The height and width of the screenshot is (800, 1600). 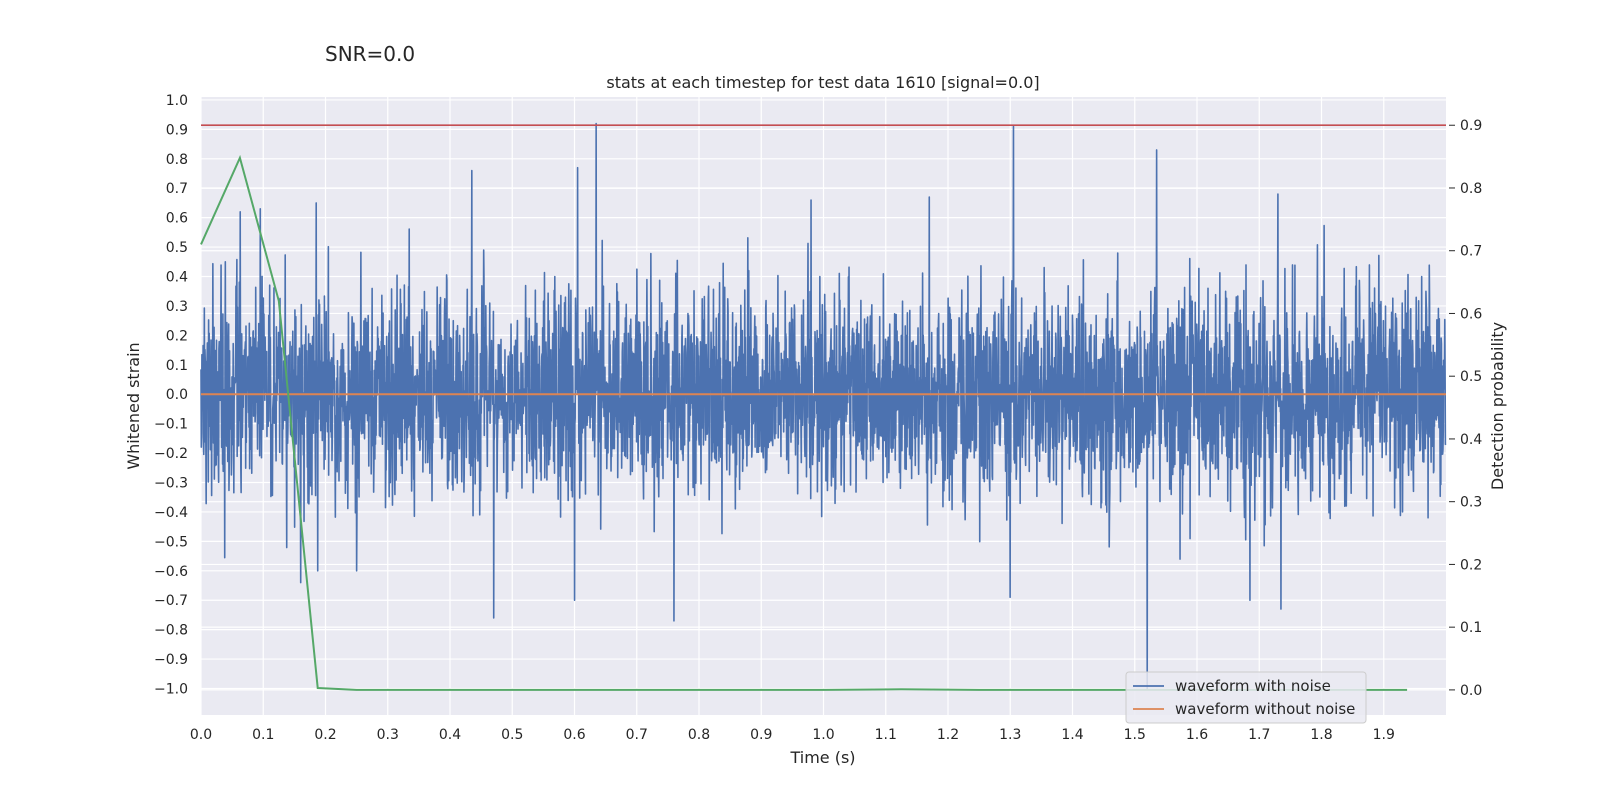 I want to click on y2-tick-label: 0.1, so click(x=1471, y=628).